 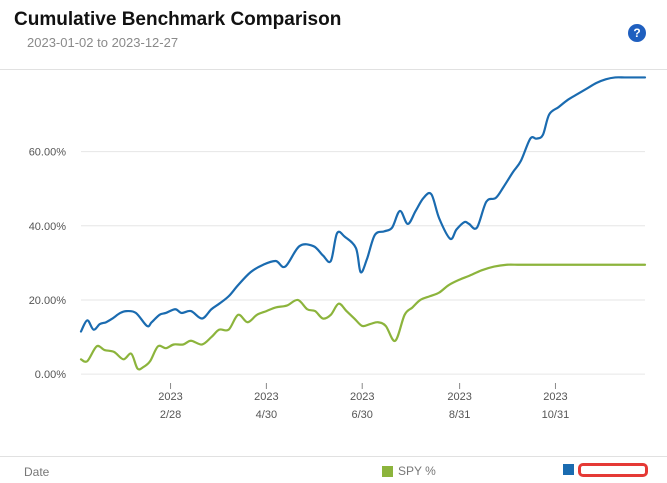 I want to click on legend-item-benchmark, so click(x=571, y=469).